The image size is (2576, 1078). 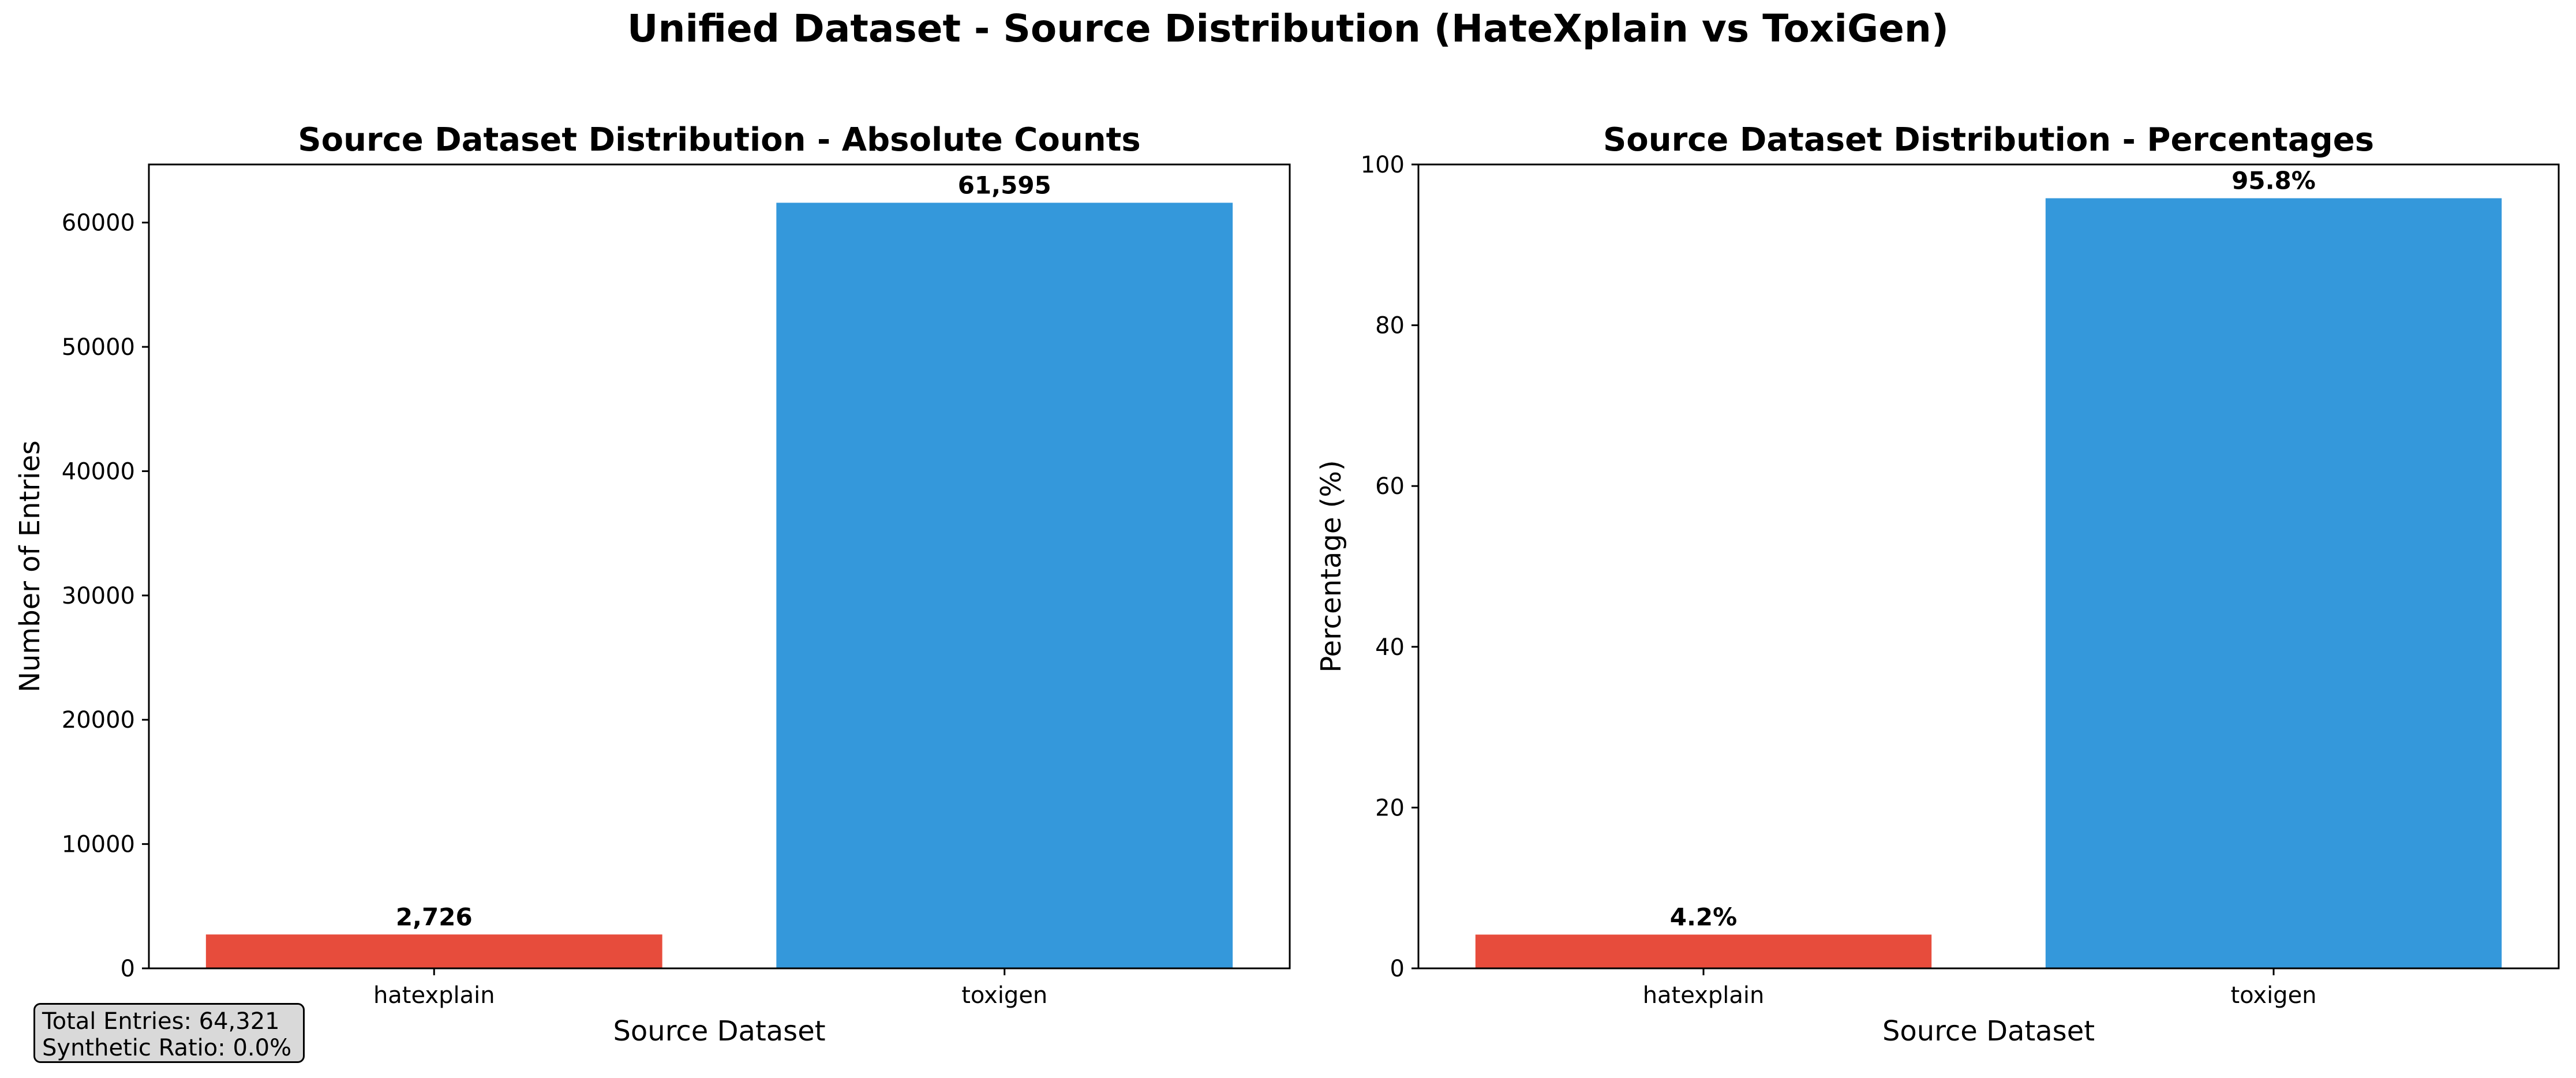 What do you see at coordinates (1331, 566) in the screenshot?
I see `y-axis-label: Percentage (%)` at bounding box center [1331, 566].